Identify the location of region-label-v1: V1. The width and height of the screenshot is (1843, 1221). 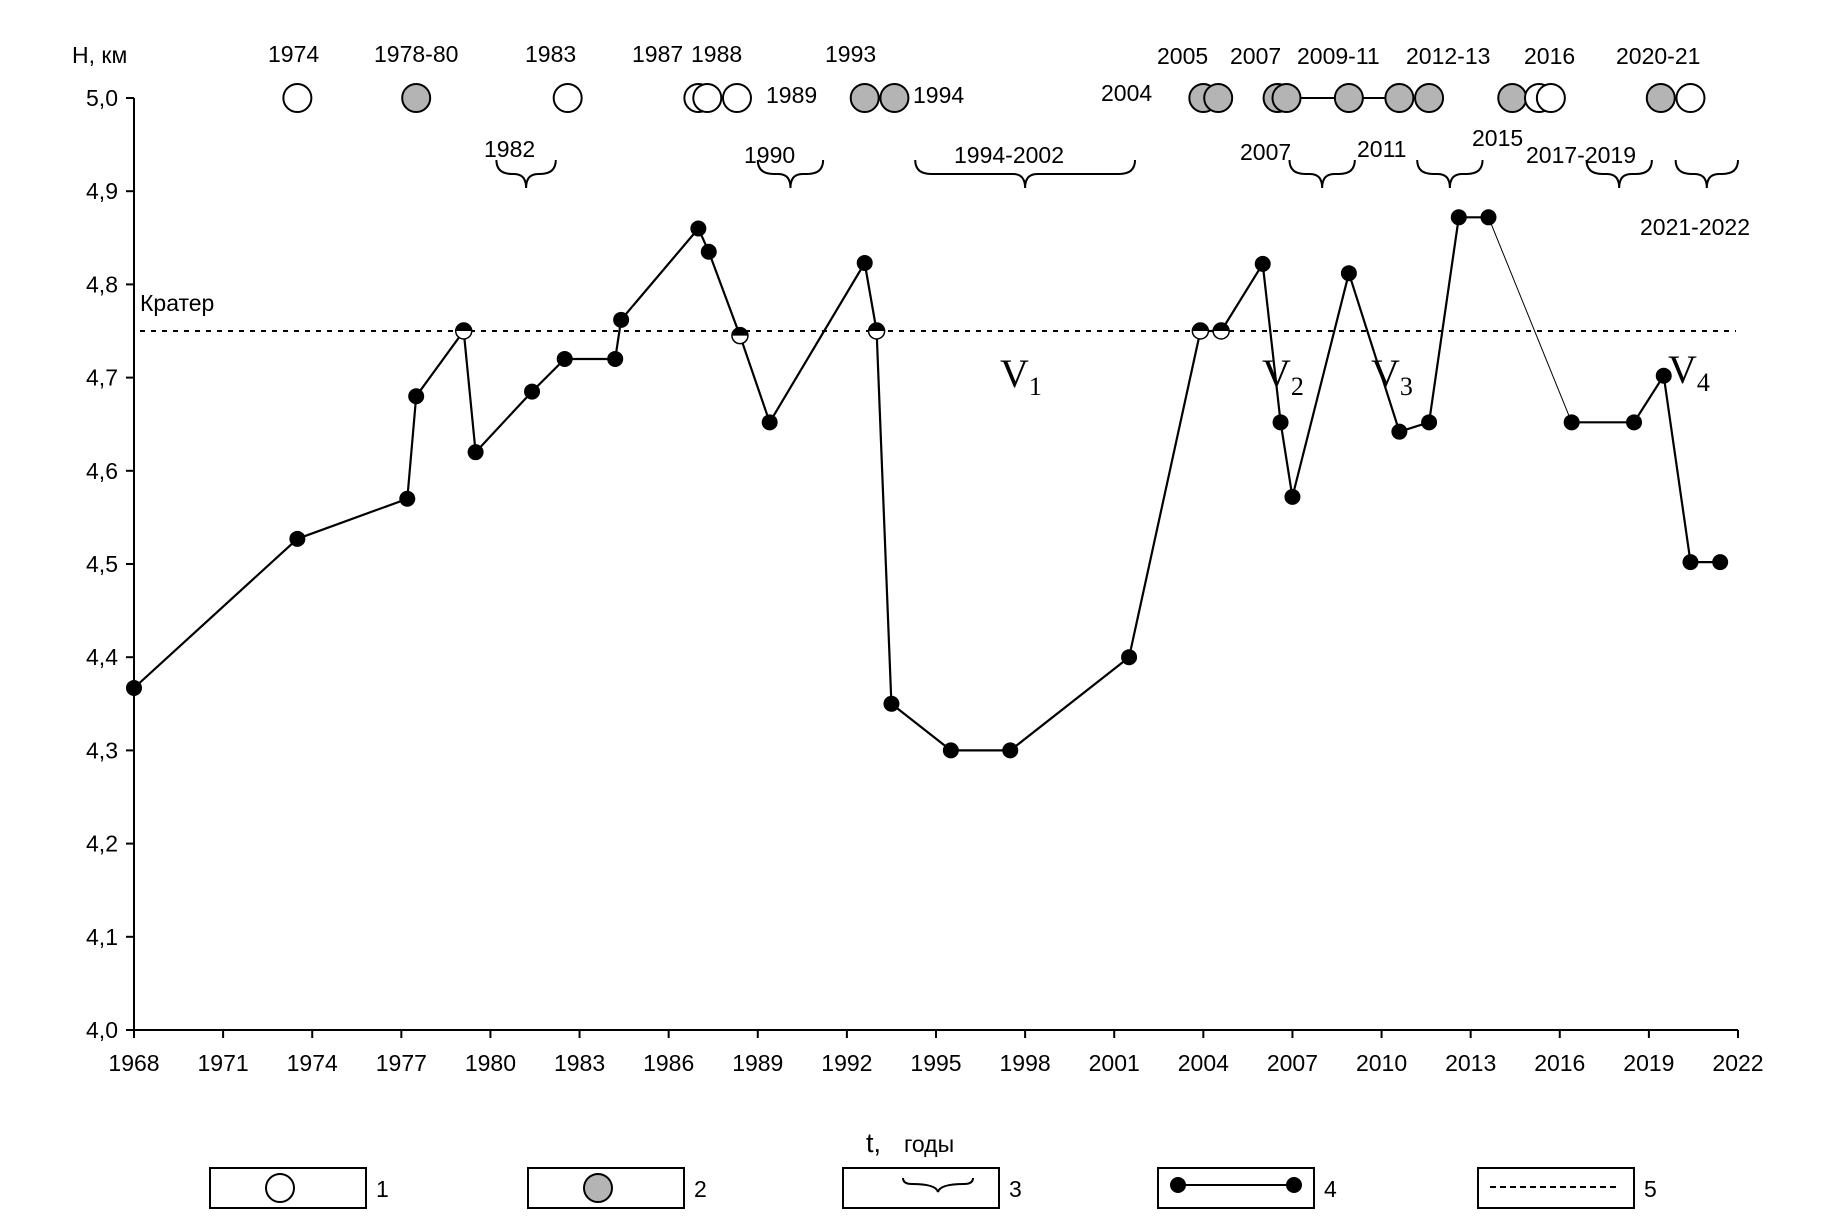
(1021, 376).